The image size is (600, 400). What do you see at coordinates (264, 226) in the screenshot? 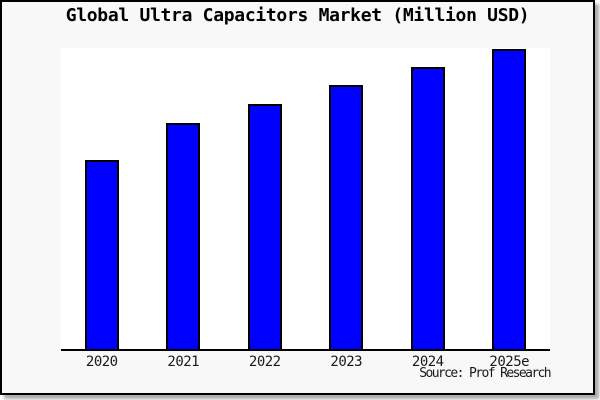
I see `bar-2022` at bounding box center [264, 226].